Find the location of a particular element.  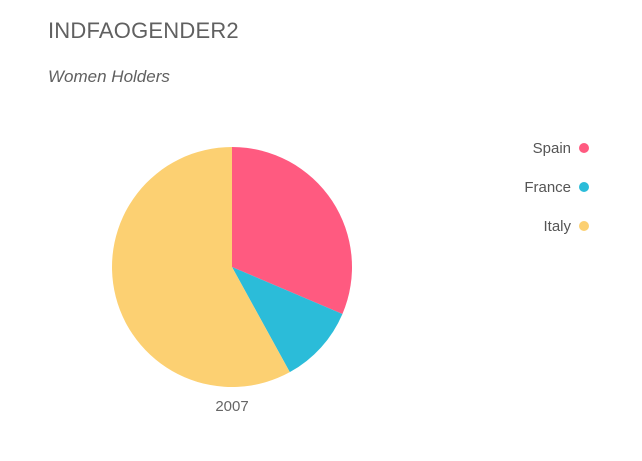

chart-subtitle: Women Holders is located at coordinates (109, 76).